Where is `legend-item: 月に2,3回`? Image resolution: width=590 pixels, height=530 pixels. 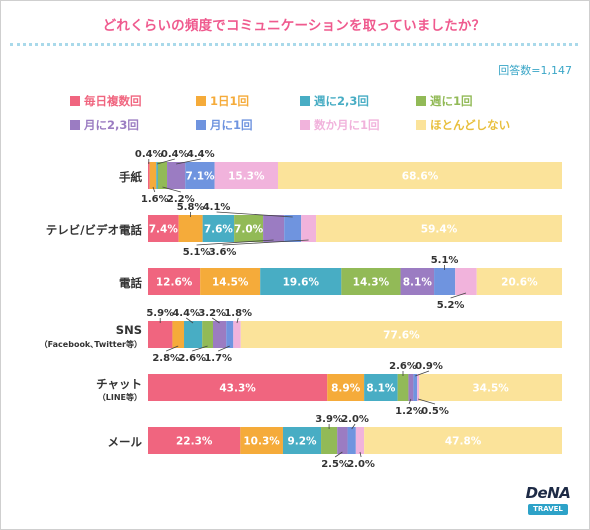 legend-item: 月に2,3回 is located at coordinates (104, 125).